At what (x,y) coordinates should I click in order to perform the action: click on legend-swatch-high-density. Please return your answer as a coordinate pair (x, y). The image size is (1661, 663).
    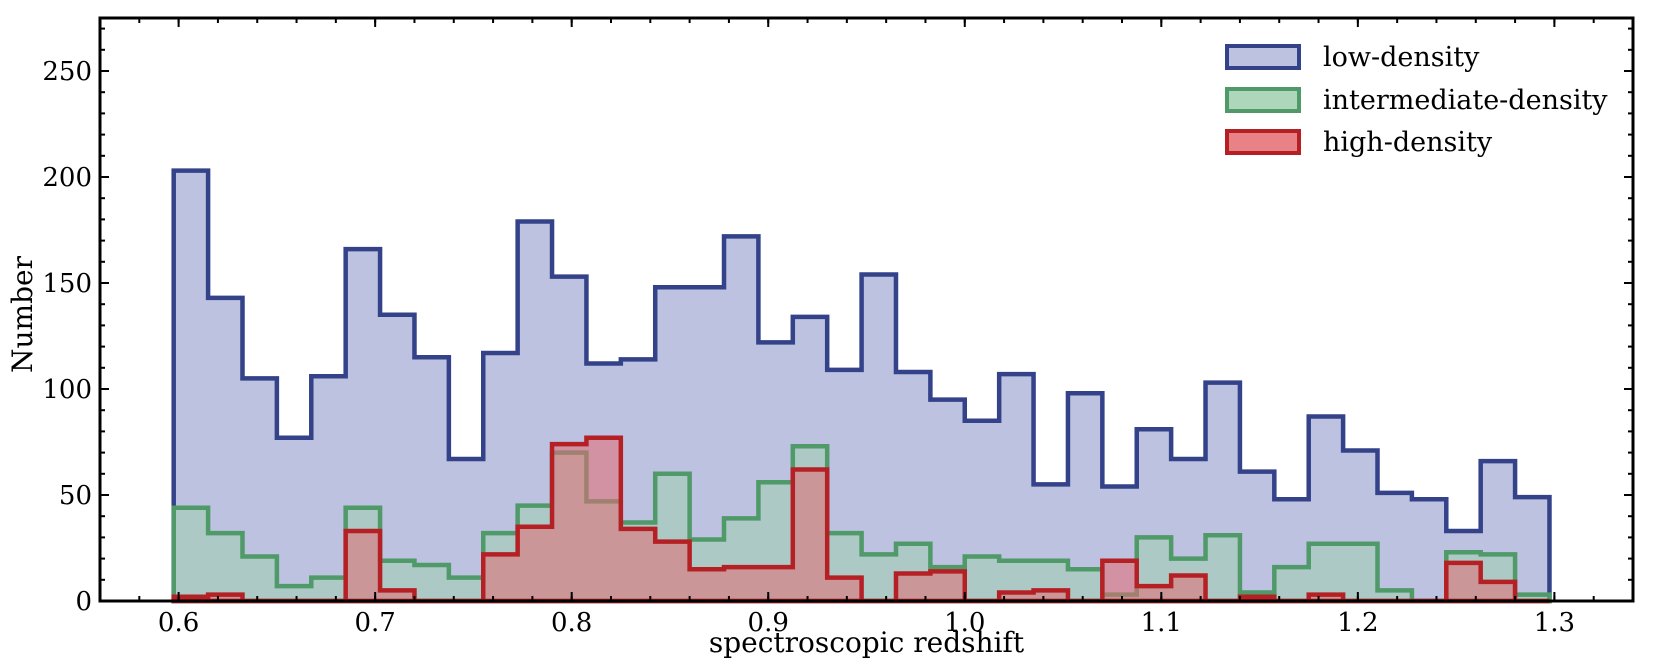
    Looking at the image, I should click on (1263, 142).